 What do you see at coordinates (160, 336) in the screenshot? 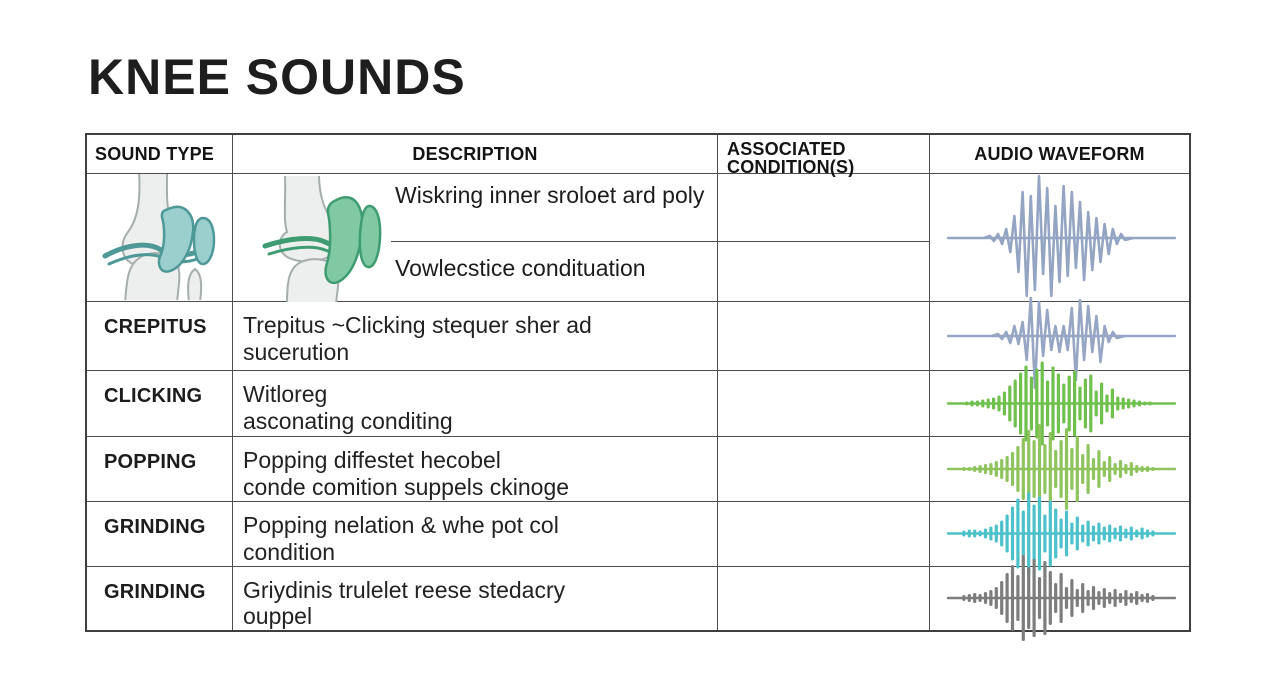
I see `sound-type-label: CREPITUS` at bounding box center [160, 336].